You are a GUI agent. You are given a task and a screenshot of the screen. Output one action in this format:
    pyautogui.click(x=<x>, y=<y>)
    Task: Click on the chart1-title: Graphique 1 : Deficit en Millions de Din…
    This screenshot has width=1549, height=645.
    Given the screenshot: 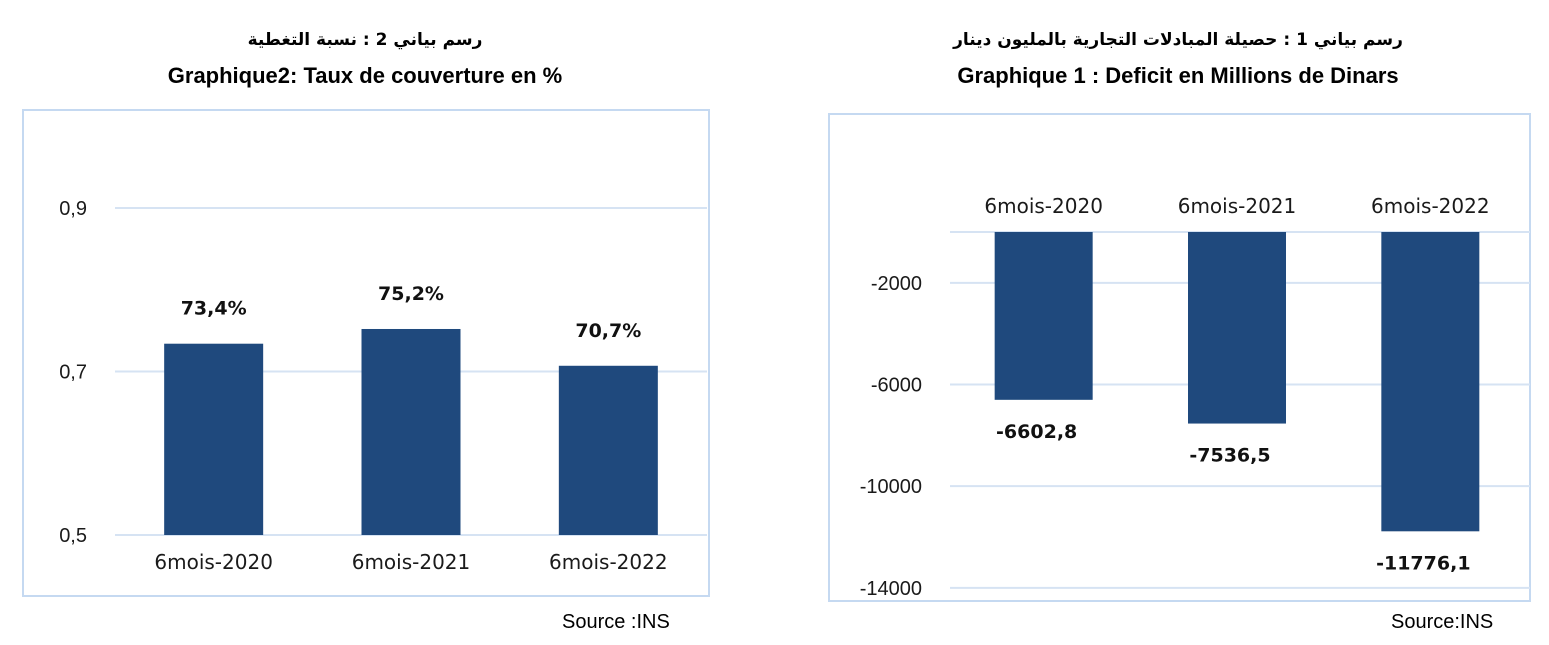 What is the action you would take?
    pyautogui.click(x=1178, y=75)
    